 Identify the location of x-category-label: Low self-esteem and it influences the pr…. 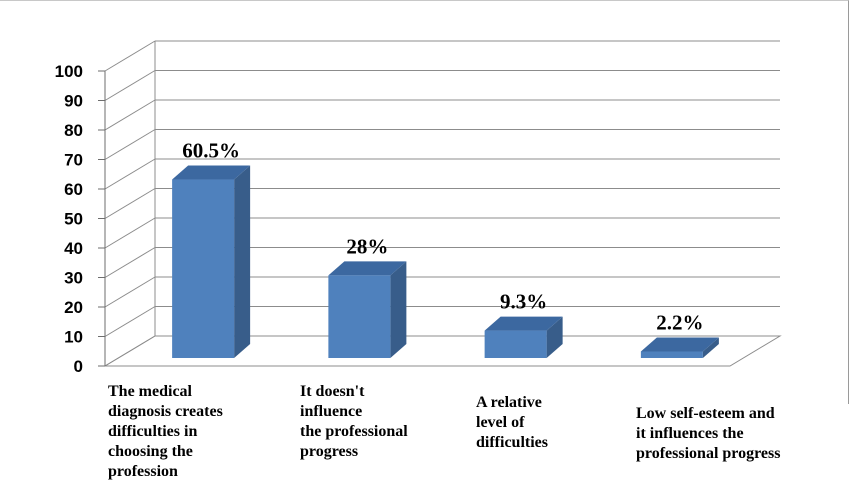
(708, 433).